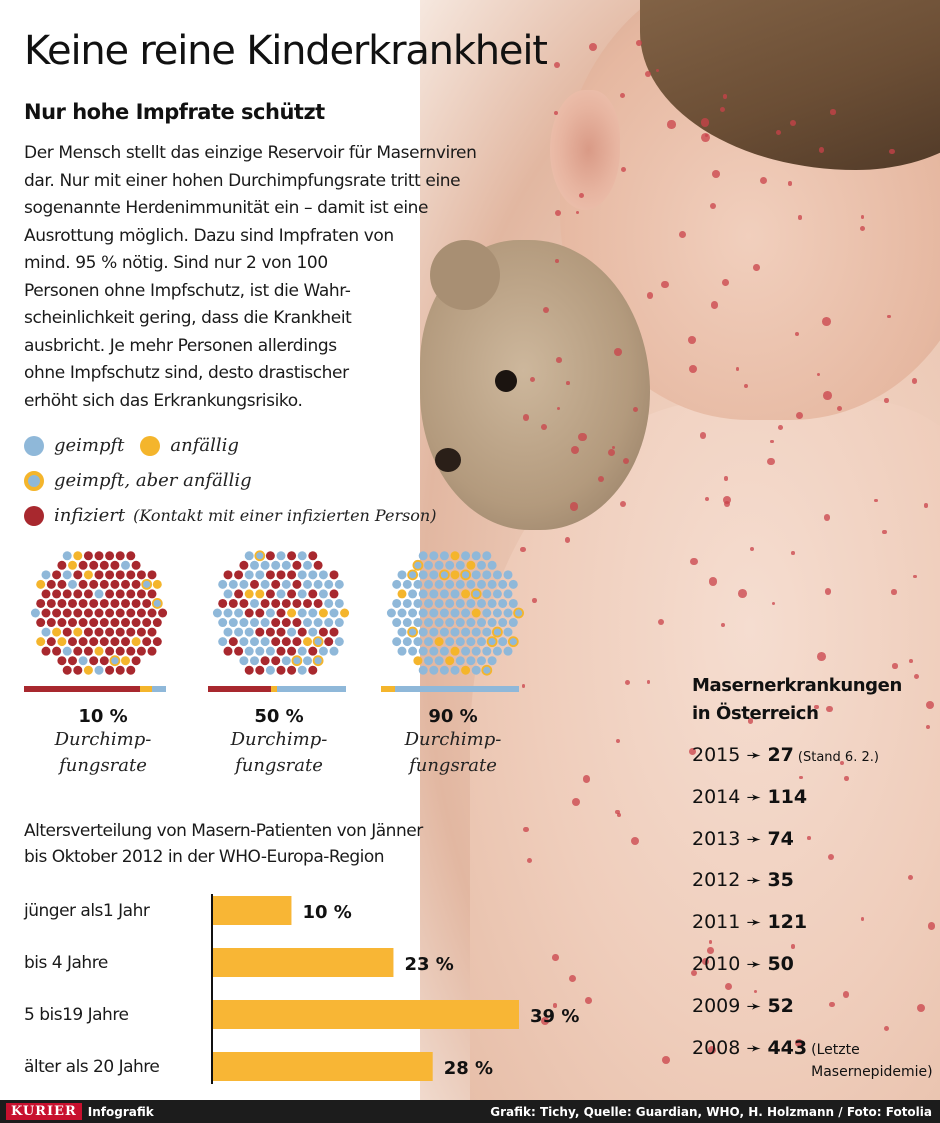  What do you see at coordinates (176, 263) in the screenshot?
I see `intro-line: mind. 95 % nötig. Sind nur 2 von 100` at bounding box center [176, 263].